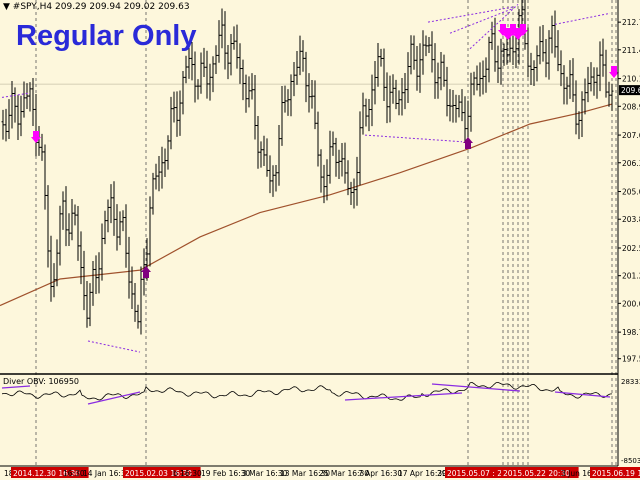 The height and width of the screenshot is (480, 640). I want to click on price-tick-label: 202.50, so click(631, 248).